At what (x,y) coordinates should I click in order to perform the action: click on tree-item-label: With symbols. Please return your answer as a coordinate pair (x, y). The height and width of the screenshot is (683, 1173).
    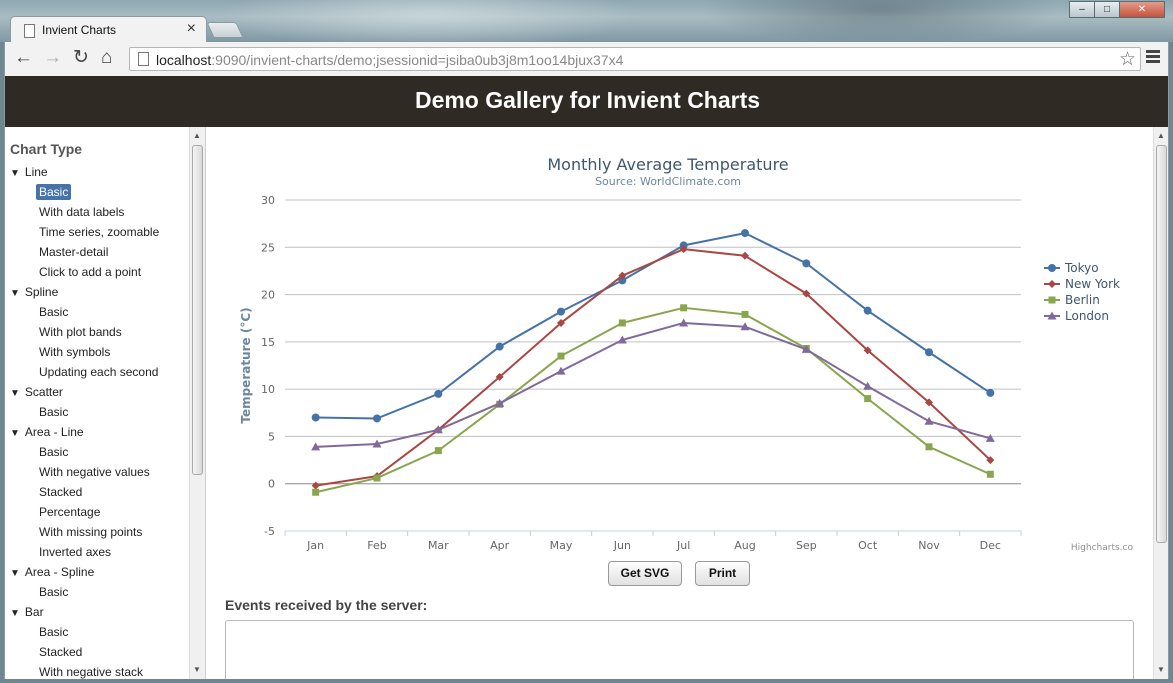
    Looking at the image, I should click on (75, 352).